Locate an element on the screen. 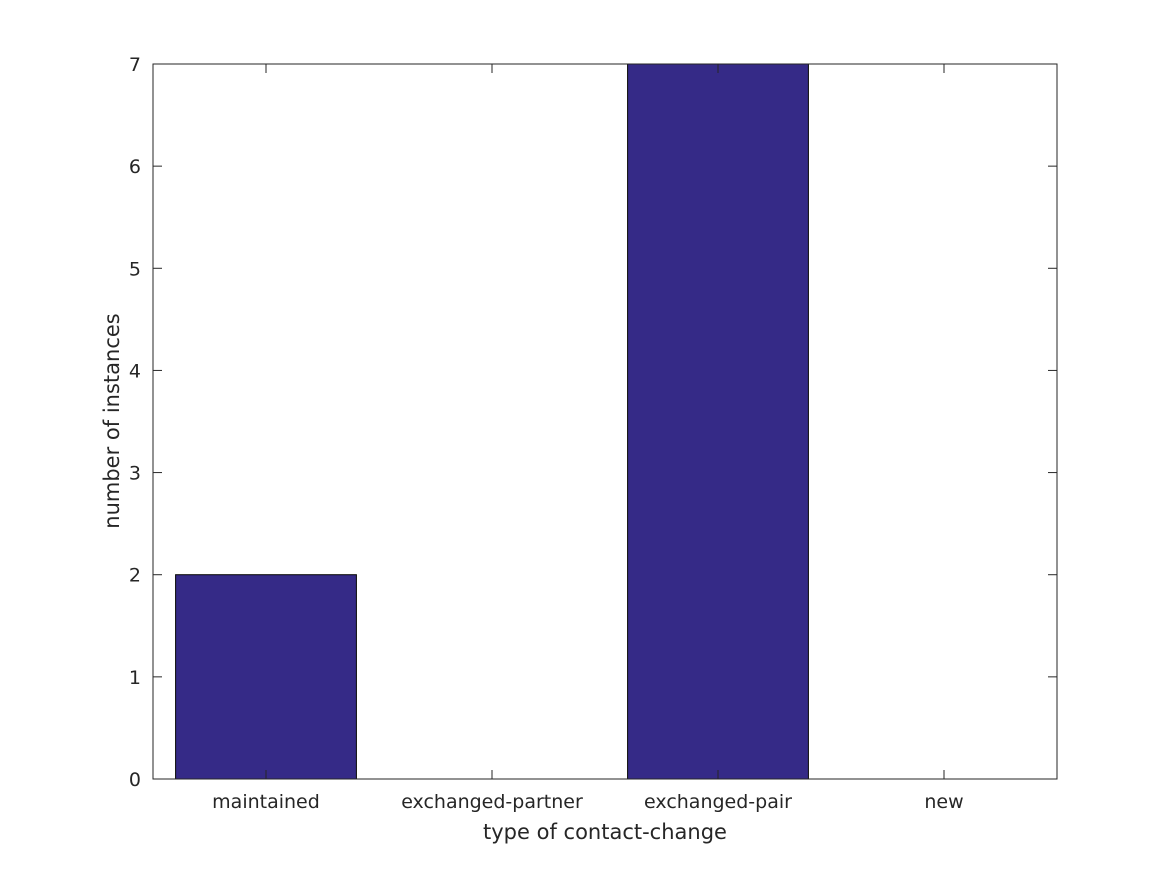  y-tick-label: 0 is located at coordinates (135, 780).